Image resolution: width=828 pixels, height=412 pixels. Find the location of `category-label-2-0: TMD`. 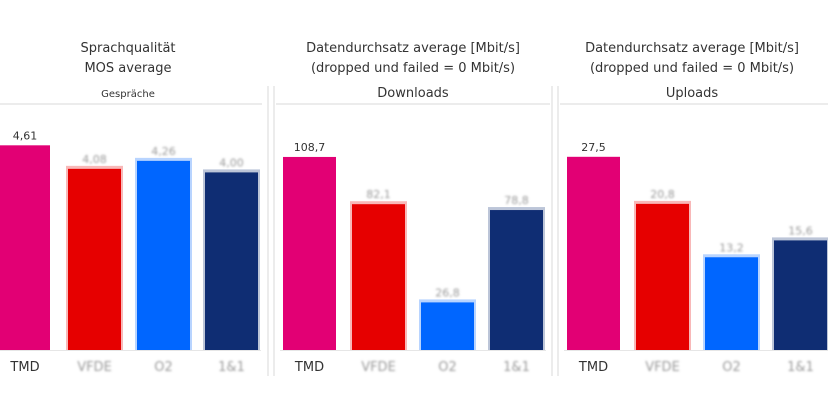

category-label-2-0: TMD is located at coordinates (593, 367).